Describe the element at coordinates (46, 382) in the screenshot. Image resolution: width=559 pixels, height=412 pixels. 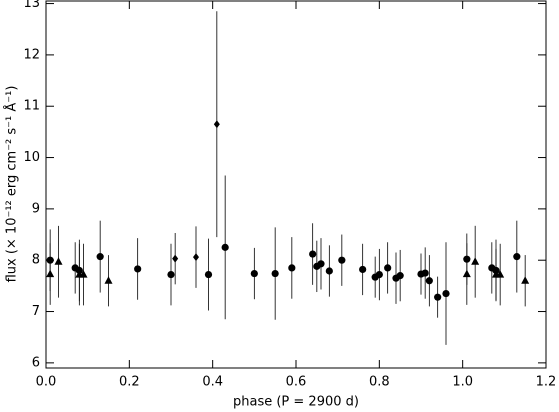
I see `x-tick-label: 0.0` at that location.